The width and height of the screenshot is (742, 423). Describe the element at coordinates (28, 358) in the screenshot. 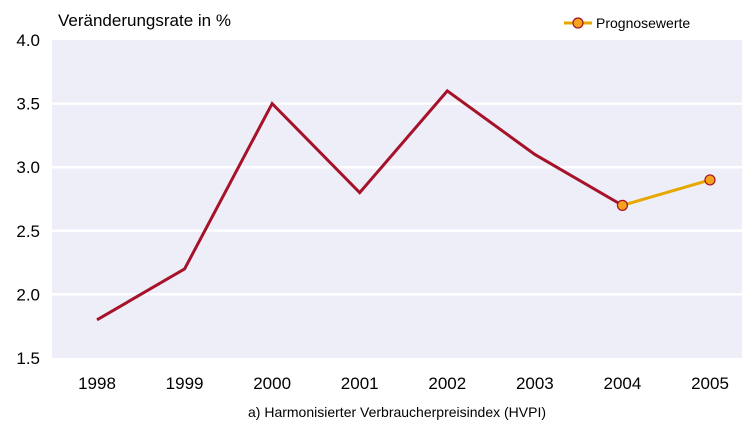

I see `y-tick-label: 1.5` at that location.